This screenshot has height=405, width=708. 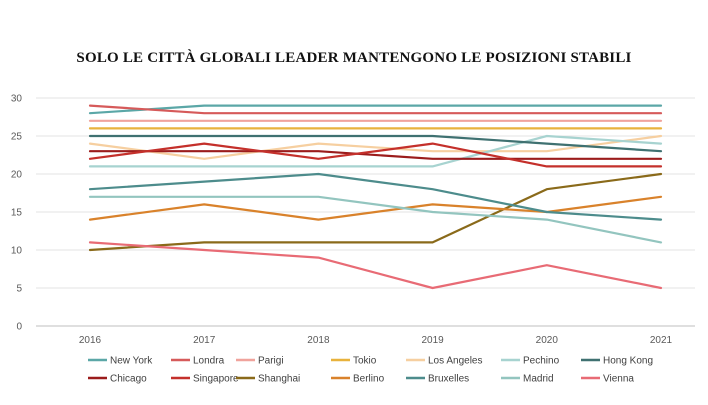 I want to click on legend-label-chicago: Chicago, so click(x=128, y=379).